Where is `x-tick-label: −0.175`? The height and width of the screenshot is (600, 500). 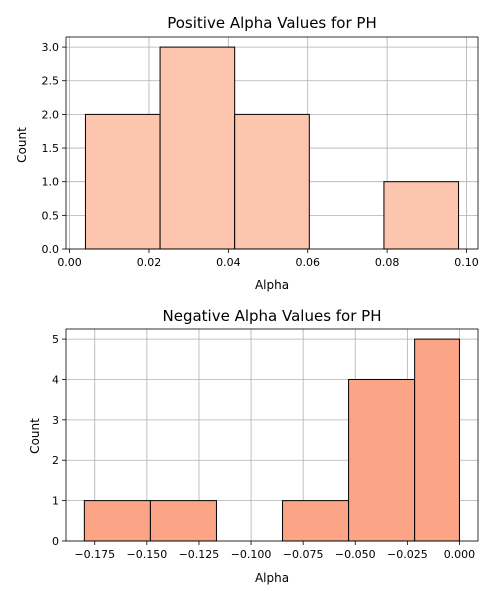 x-tick-label: −0.175 is located at coordinates (94, 554).